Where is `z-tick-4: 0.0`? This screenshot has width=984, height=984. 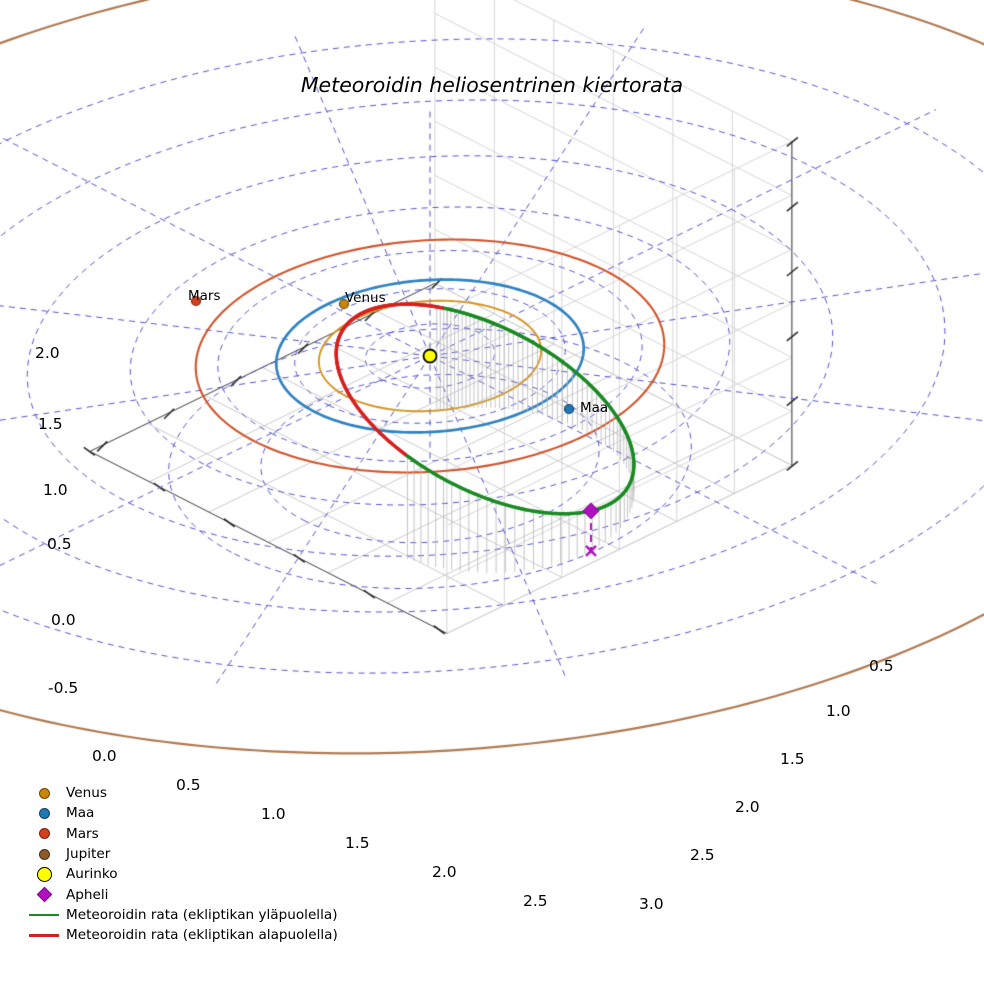
z-tick-4: 0.0 is located at coordinates (63, 620).